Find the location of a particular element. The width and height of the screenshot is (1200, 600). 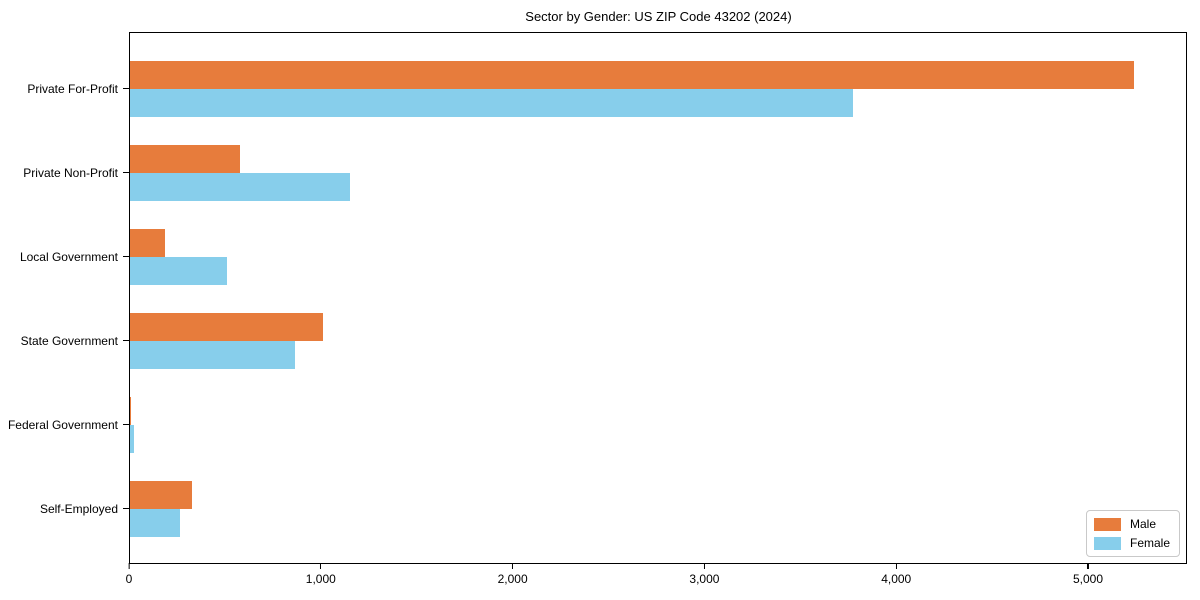

bar-female-private-non-profit is located at coordinates (240, 187).